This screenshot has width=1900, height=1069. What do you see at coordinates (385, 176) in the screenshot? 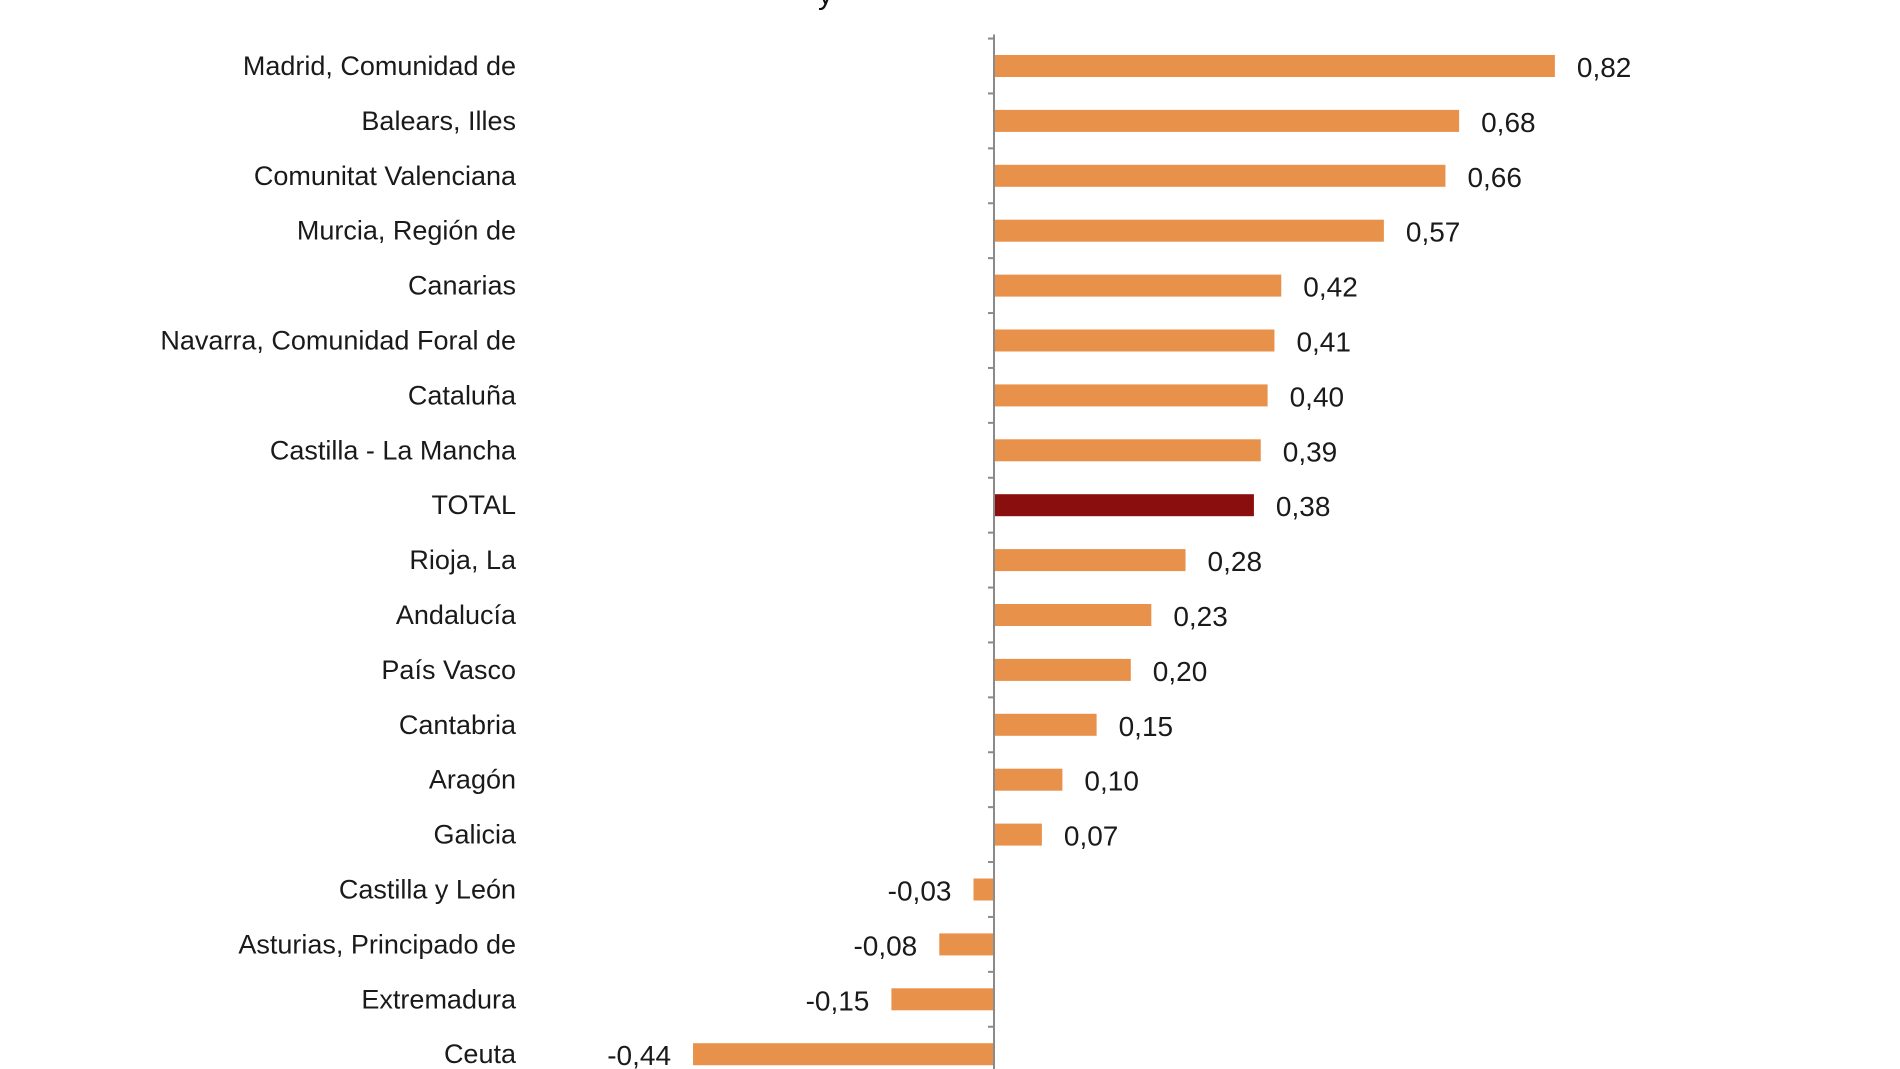
I see `category-label: Comunitat Valenciana` at bounding box center [385, 176].